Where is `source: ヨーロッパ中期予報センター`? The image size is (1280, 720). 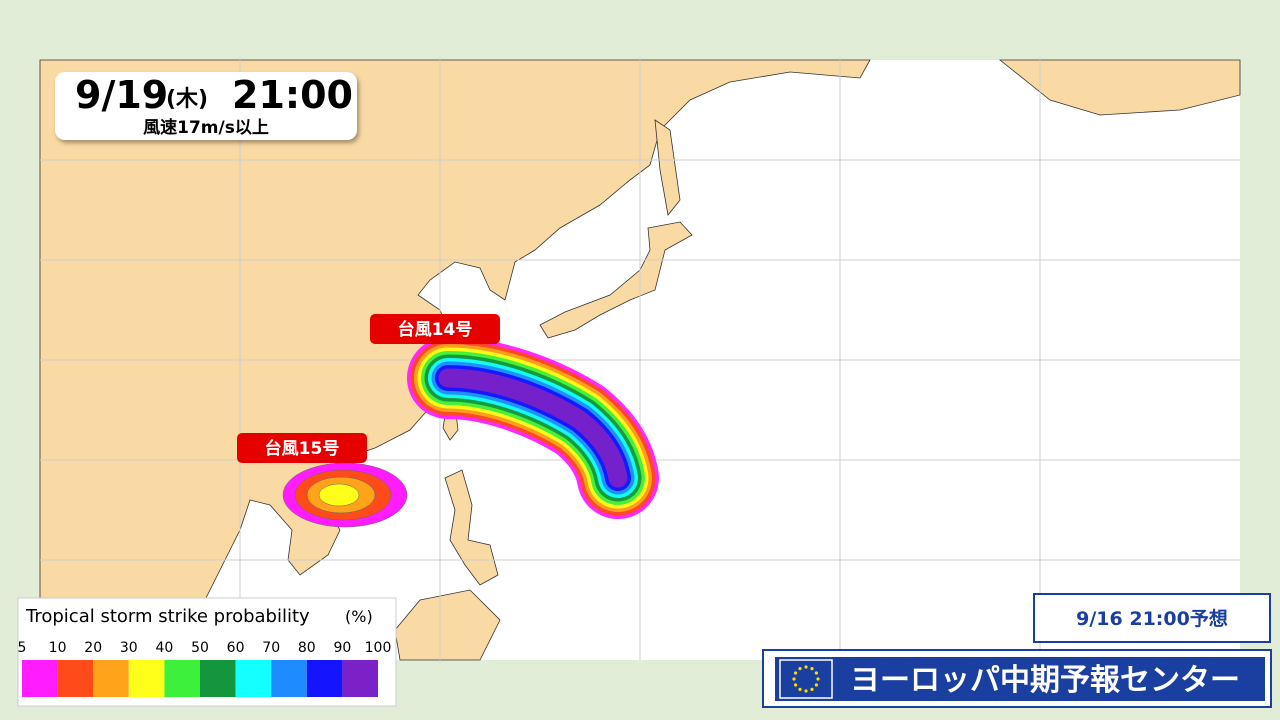
source: ヨーロッパ中期予報センター is located at coordinates (1045, 680).